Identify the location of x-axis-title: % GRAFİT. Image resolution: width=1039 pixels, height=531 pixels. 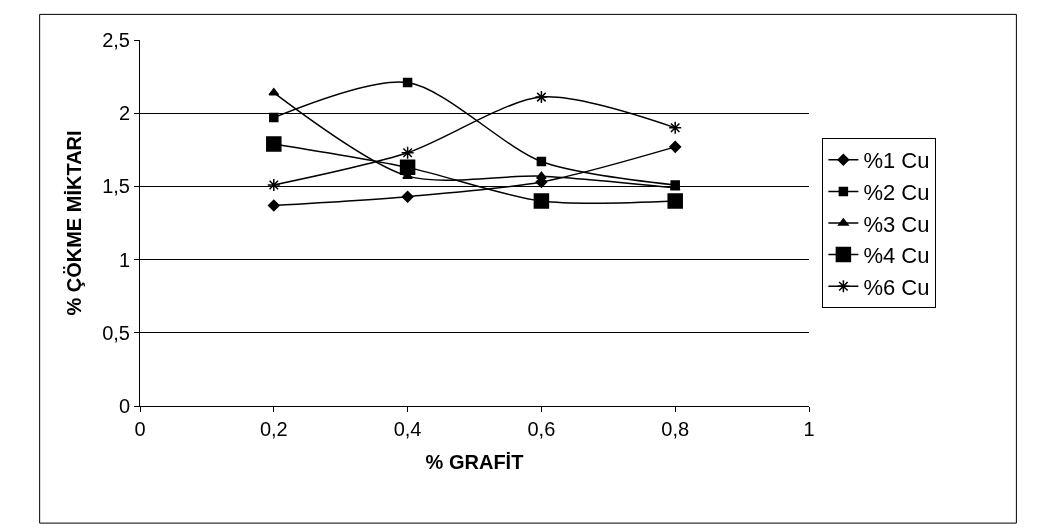
(474, 461).